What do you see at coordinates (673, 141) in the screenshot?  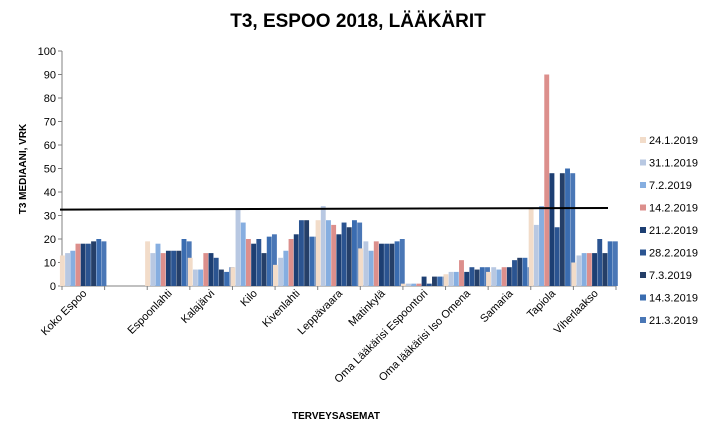 I see `legend-label: 24.1.2019` at bounding box center [673, 141].